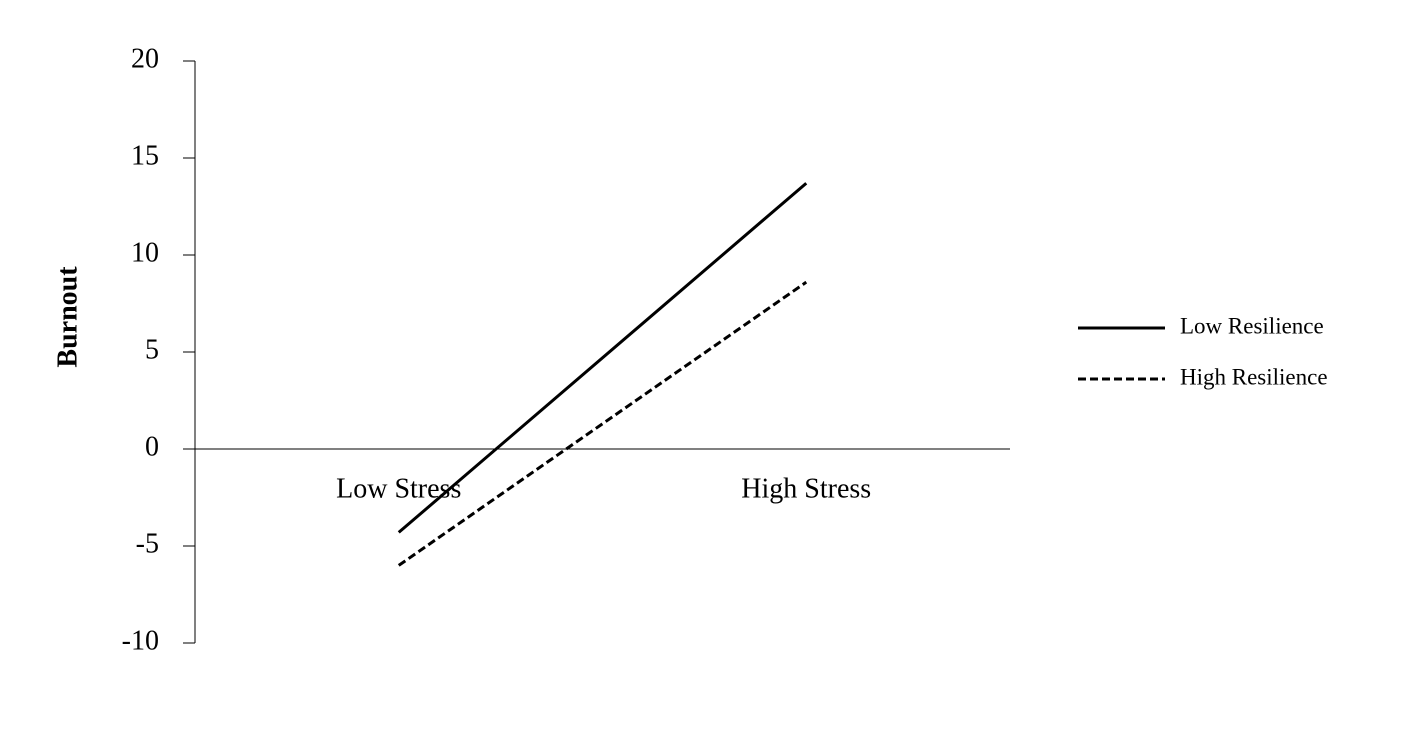 The height and width of the screenshot is (752, 1418). I want to click on y-tick-label: 5, so click(152, 349).